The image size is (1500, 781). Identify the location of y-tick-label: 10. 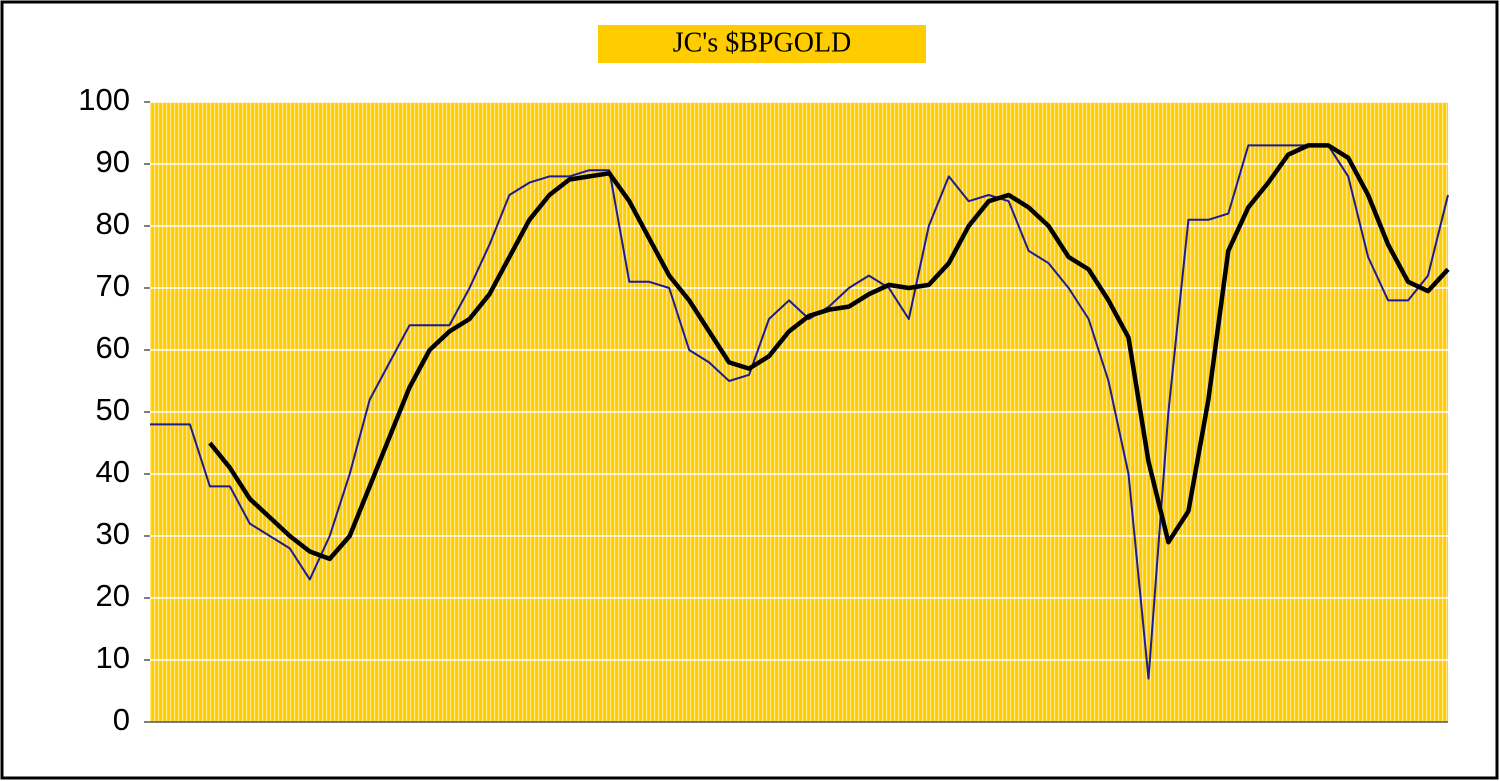
(113, 657).